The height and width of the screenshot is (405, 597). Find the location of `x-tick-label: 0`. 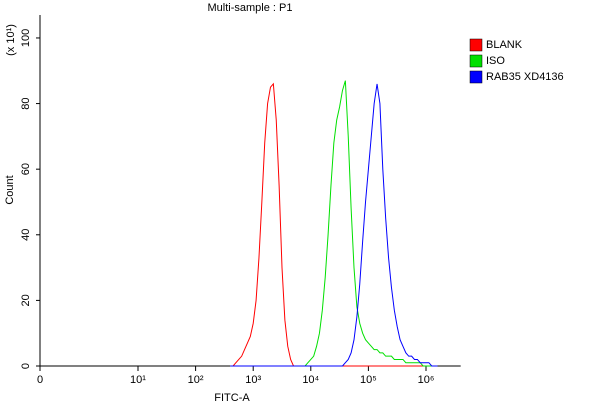

x-tick-label: 0 is located at coordinates (40, 380).